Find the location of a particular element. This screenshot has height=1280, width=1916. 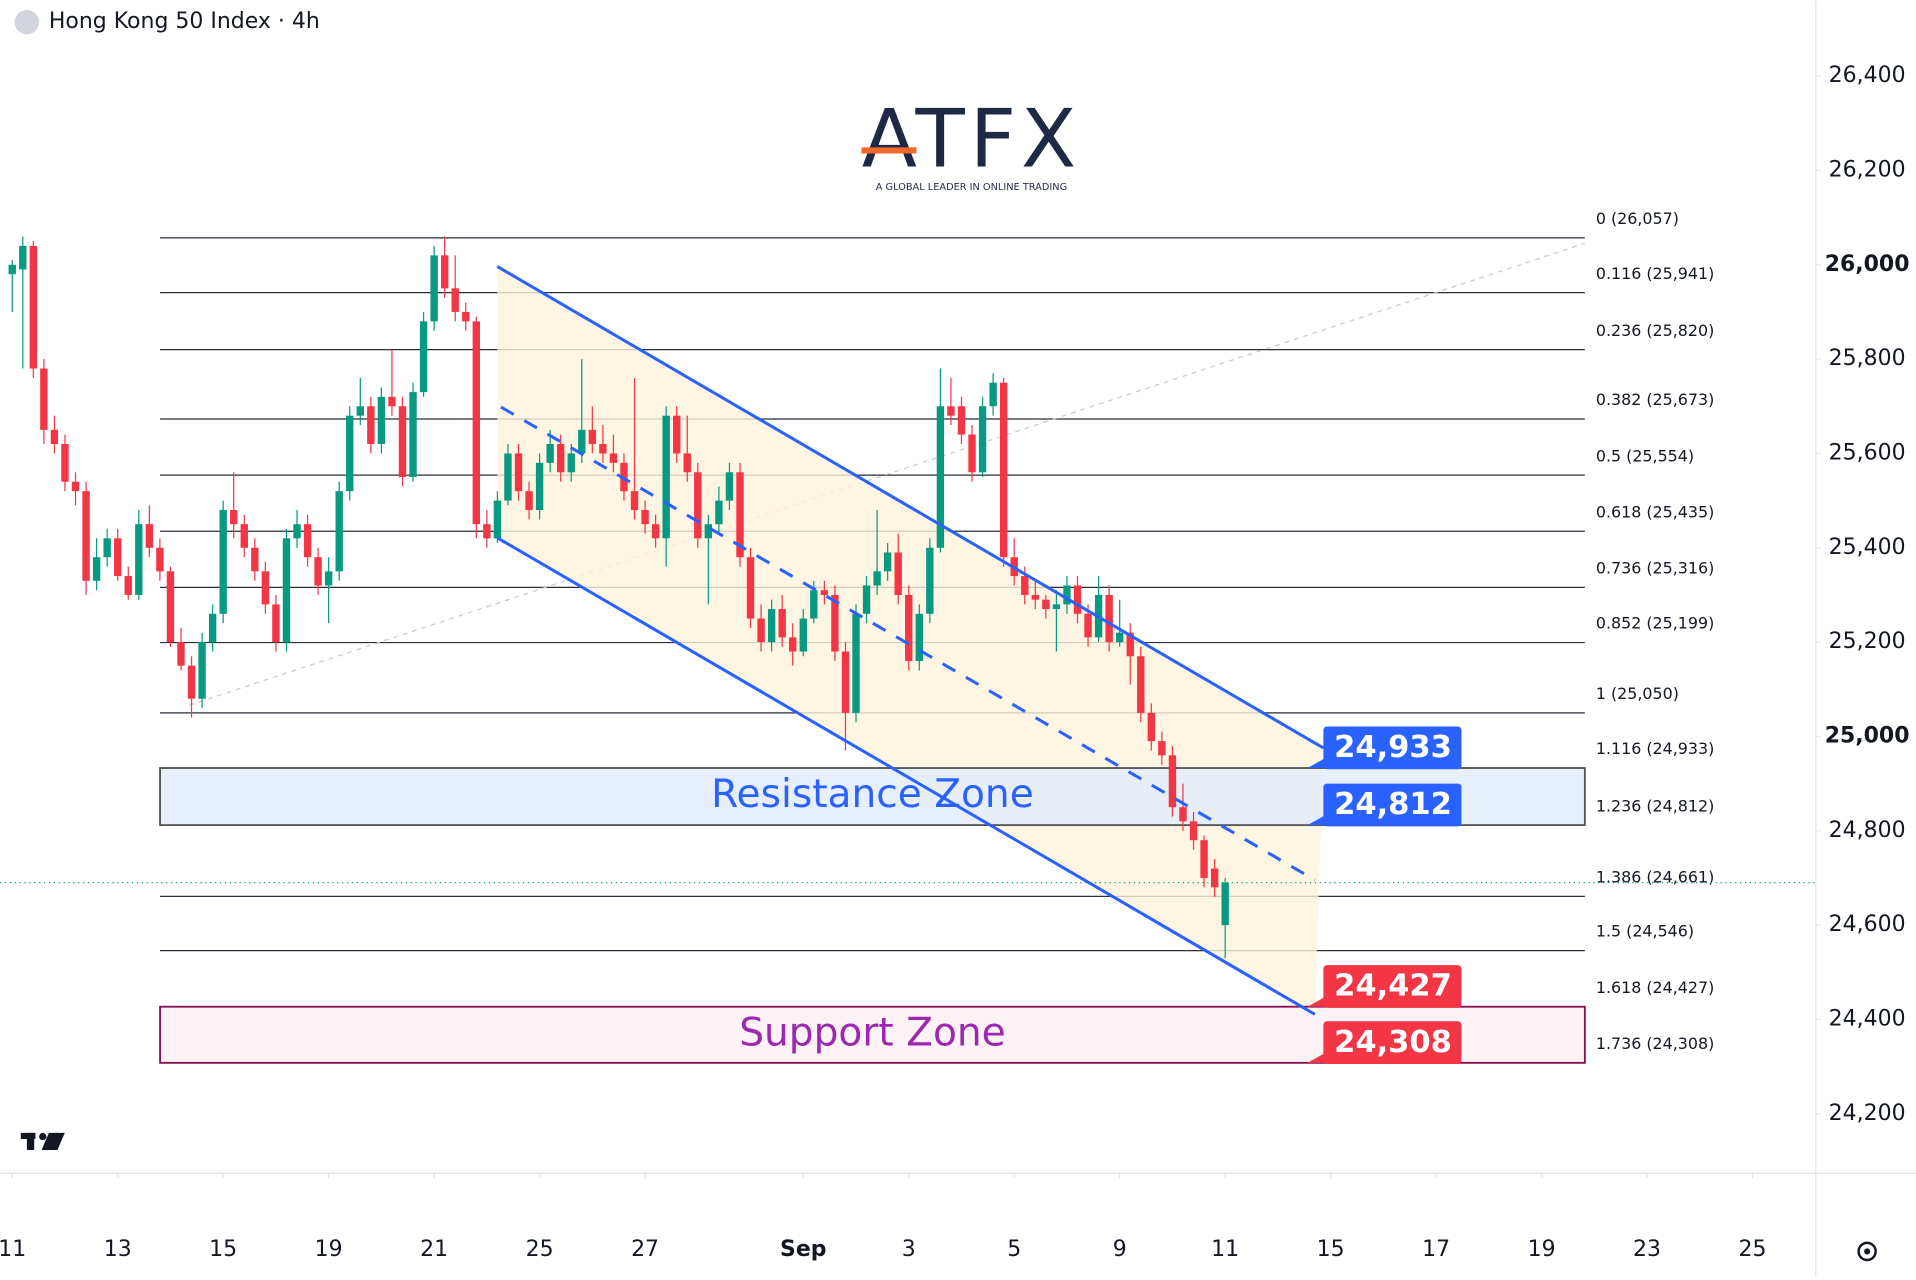

price-tags: 24,933 24,812 24,427 24,308 is located at coordinates (1384, 895).